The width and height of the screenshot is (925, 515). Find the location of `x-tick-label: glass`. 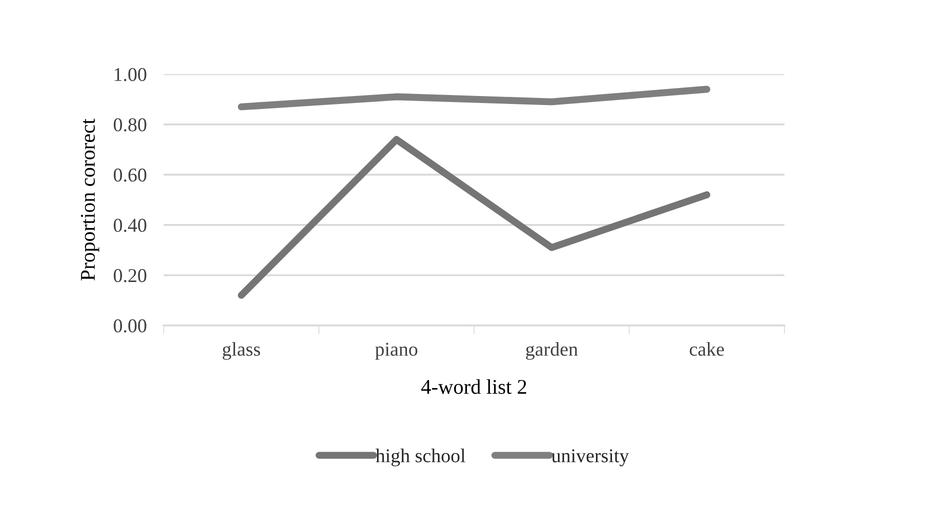

x-tick-label: glass is located at coordinates (241, 351).